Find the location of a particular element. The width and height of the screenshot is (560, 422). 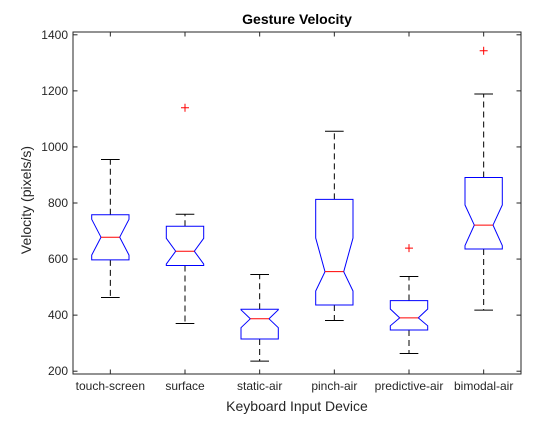

y-axis-label: Velocity (pixels/s) is located at coordinates (26, 200).